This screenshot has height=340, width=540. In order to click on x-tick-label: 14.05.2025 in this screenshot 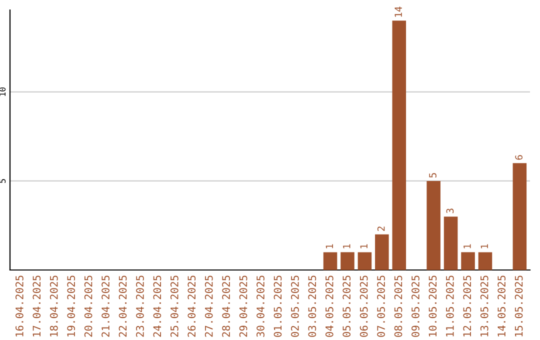, I will do `click(502, 306)`.